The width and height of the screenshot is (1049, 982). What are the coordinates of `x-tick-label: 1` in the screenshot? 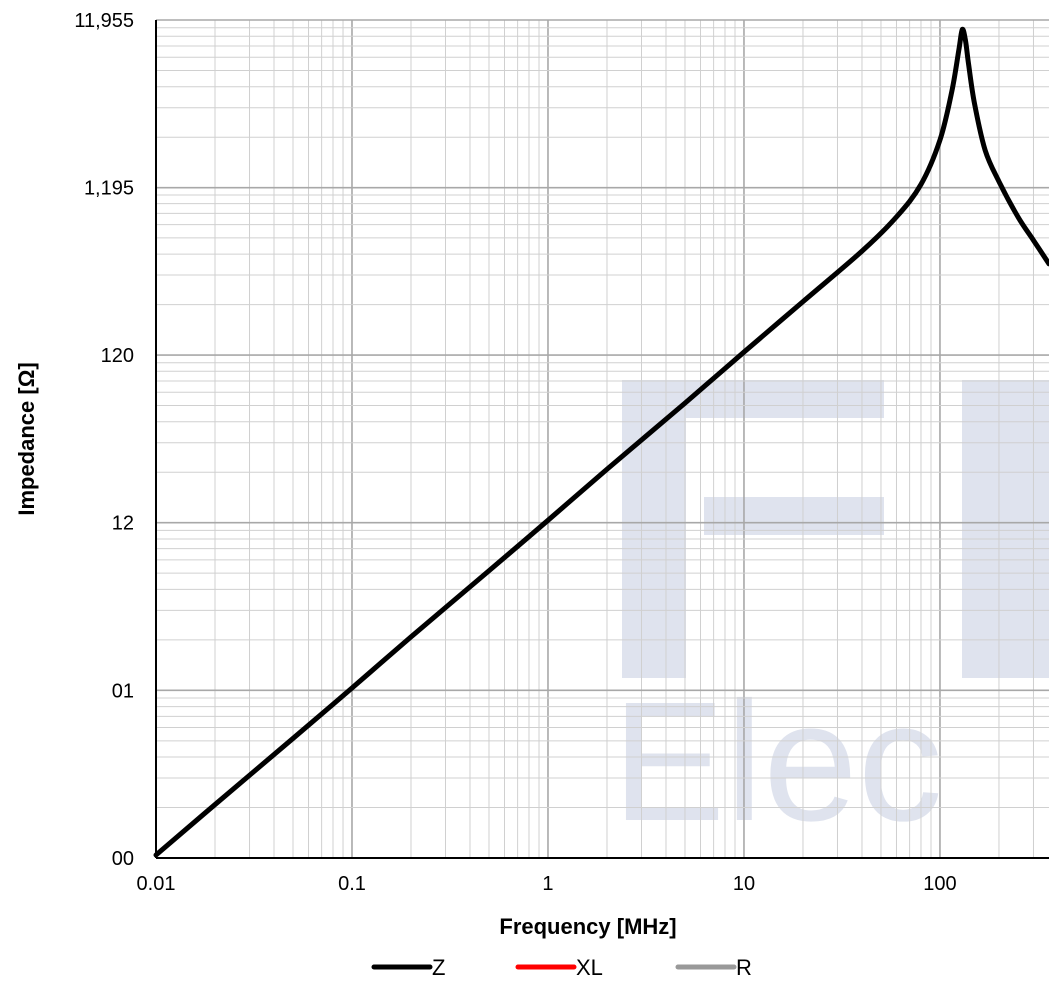 It's located at (547, 884).